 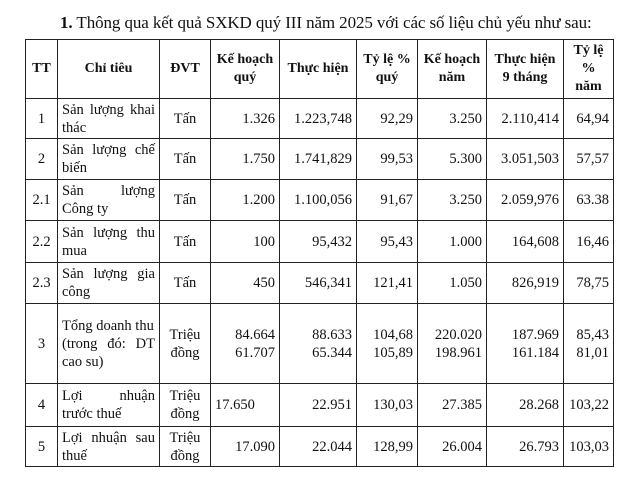 What do you see at coordinates (393, 334) in the screenshot?
I see `cell-text: 104,68` at bounding box center [393, 334].